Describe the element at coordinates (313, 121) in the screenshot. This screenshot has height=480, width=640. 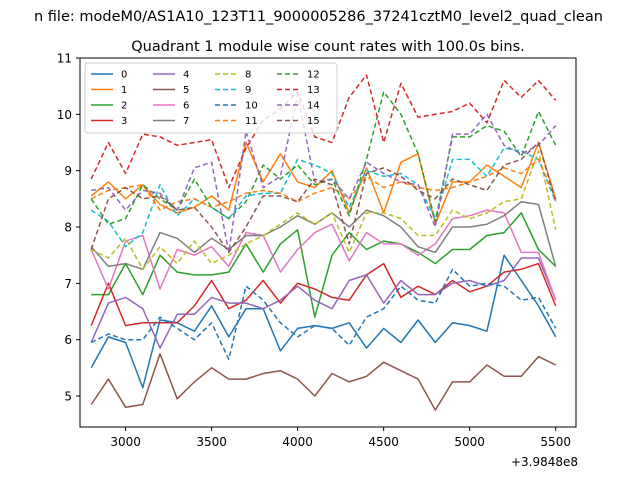
I see `legend-label-15: 15` at that location.